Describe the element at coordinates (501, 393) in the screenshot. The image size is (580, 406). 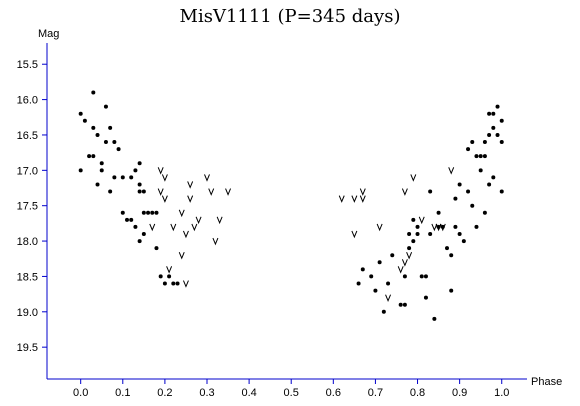
I see `x-tick-label: 1.0` at that location.